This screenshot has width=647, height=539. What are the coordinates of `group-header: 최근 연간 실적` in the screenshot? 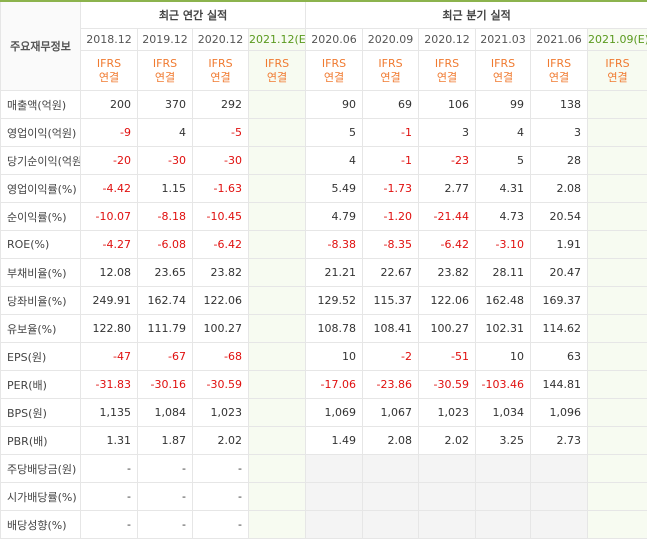 It's located at (193, 15).